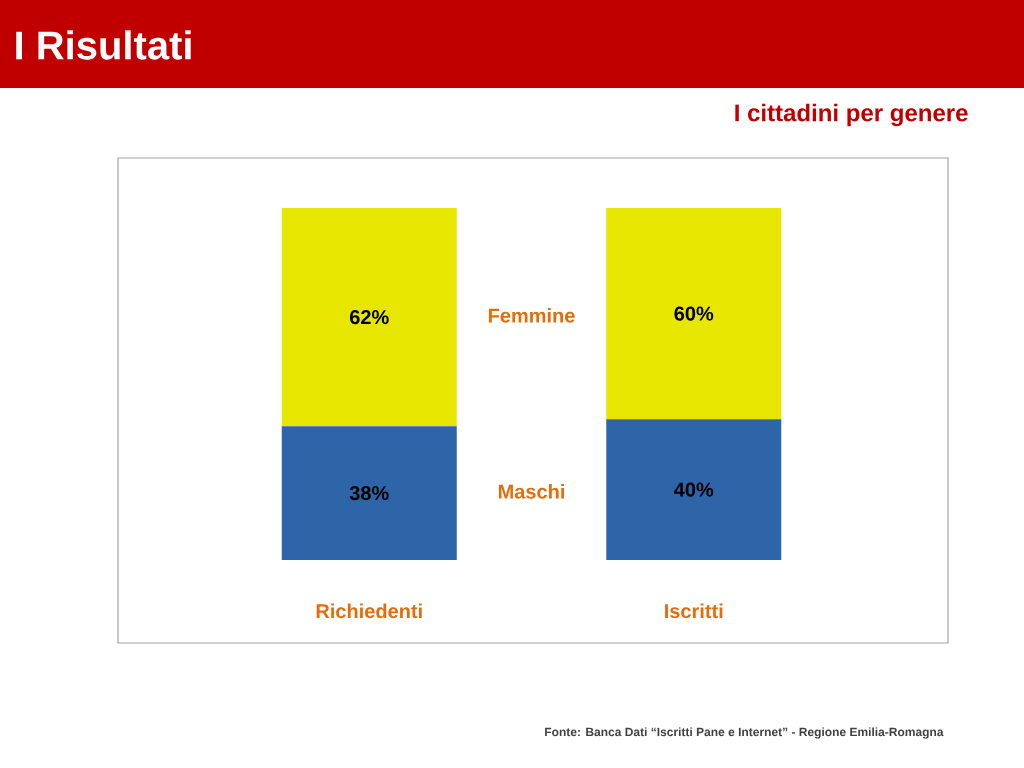 The image size is (1024, 768). Describe the element at coordinates (369, 611) in the screenshot. I see `x-tick-label: Richiedenti` at that location.